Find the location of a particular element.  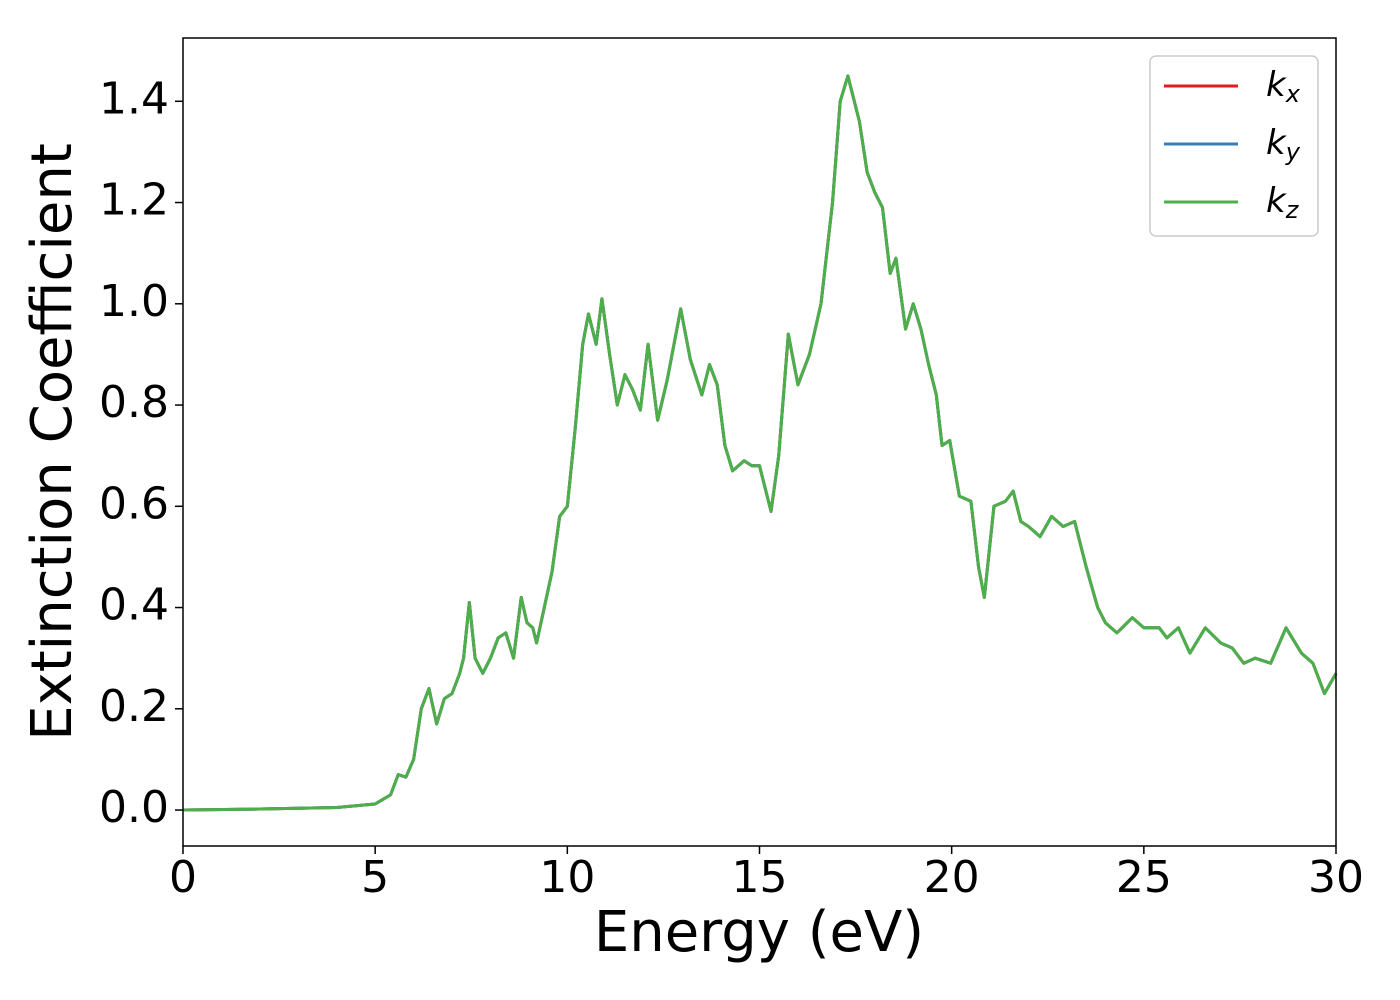

x-tick-label: 10 is located at coordinates (567, 877).